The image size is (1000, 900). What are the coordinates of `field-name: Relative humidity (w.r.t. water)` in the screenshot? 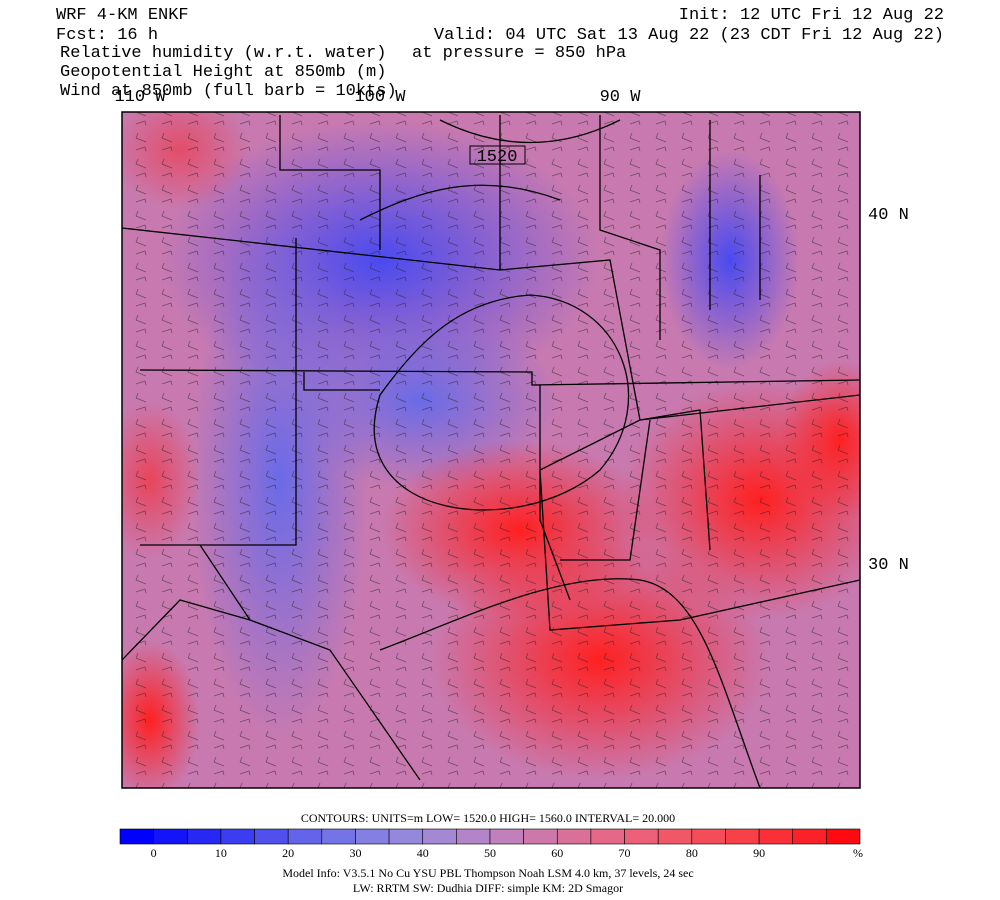 It's located at (223, 53).